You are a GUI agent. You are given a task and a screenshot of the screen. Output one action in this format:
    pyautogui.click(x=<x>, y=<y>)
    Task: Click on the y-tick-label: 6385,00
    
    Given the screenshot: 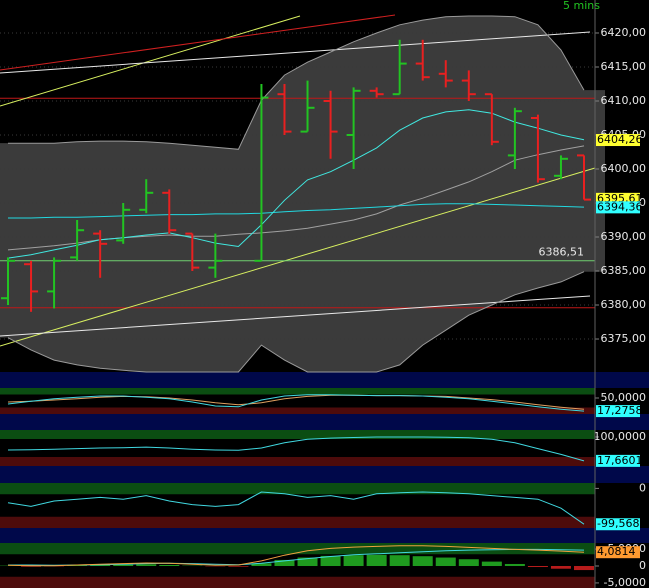 What is the action you would take?
    pyautogui.click(x=624, y=270)
    